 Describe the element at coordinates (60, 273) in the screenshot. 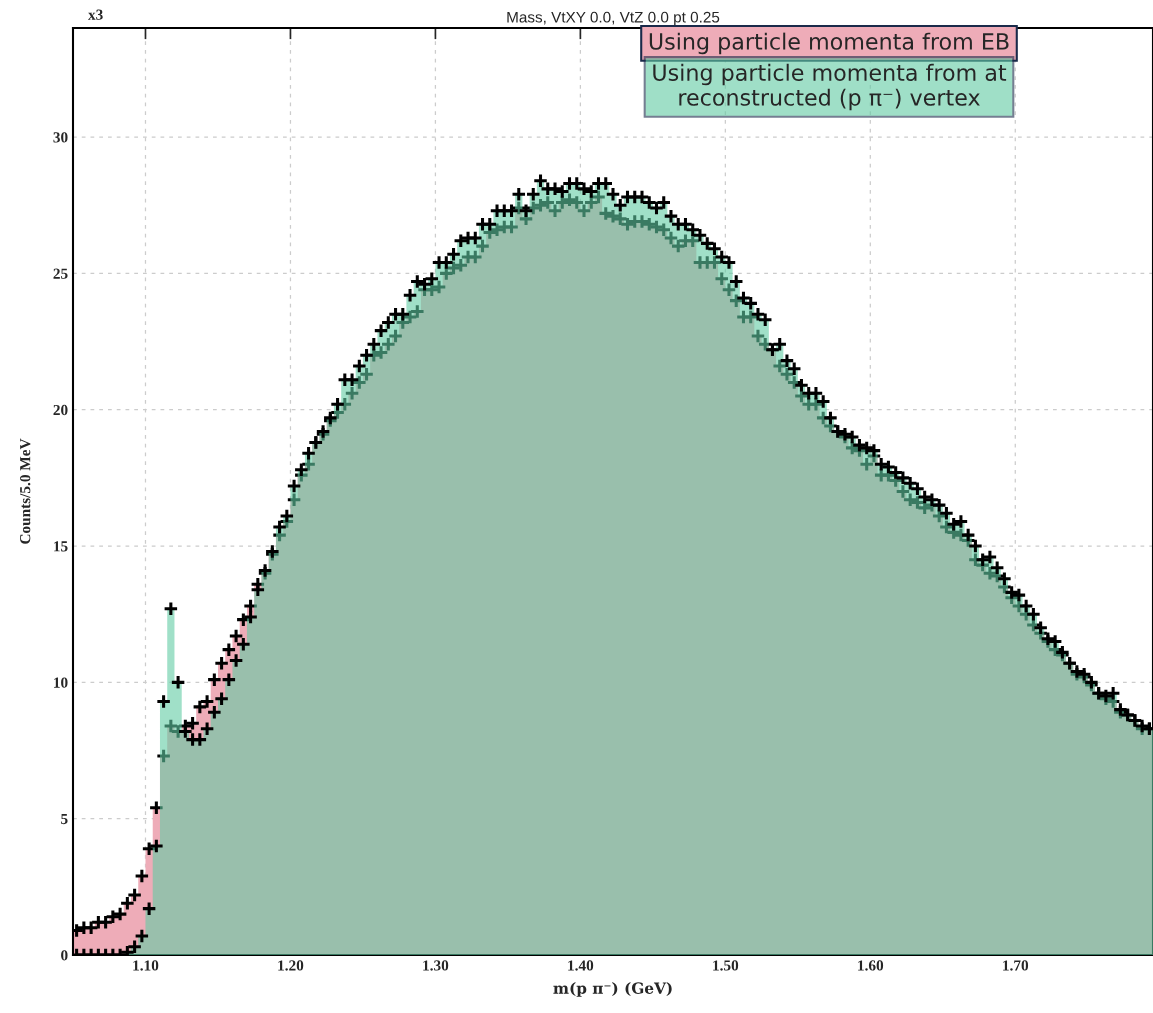

I see `y-tick-label: 25` at that location.